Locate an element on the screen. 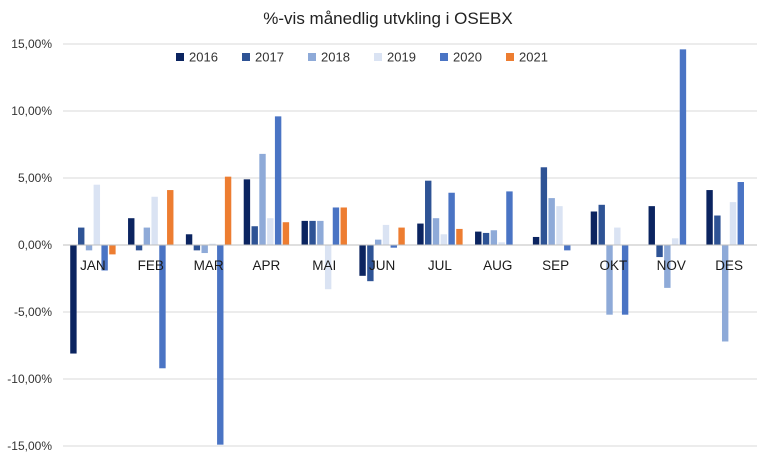  bar-2016-jun is located at coordinates (362, 260).